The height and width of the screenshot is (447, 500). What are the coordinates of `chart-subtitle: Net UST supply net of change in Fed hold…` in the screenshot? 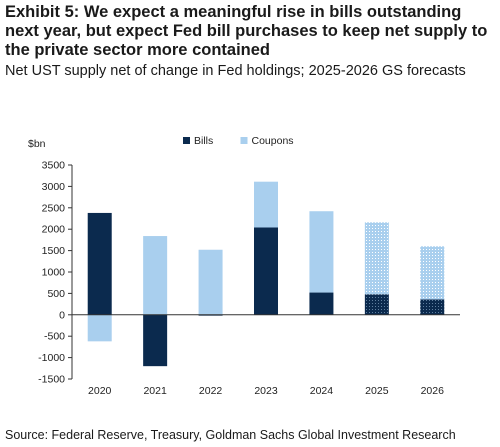 It's located at (235, 71).